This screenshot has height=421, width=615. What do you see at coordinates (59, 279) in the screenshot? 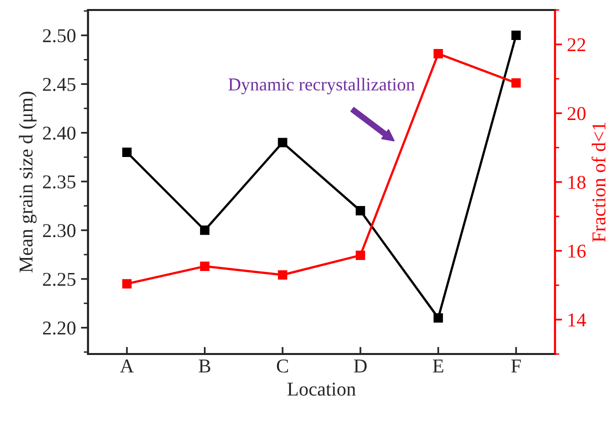
I see `y-tick-label: 2.25` at bounding box center [59, 279].